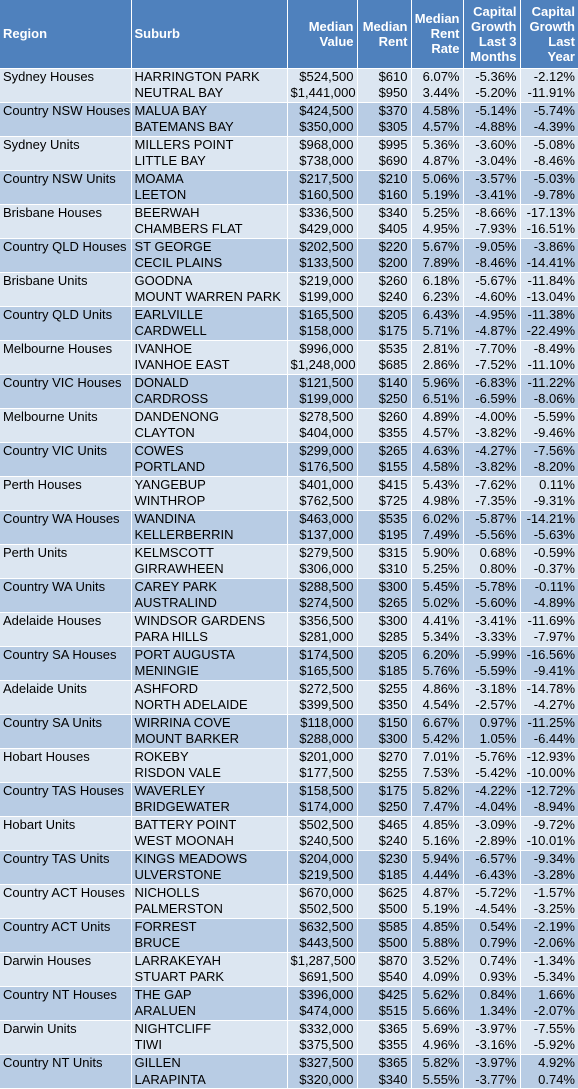 Image resolution: width=578 pixels, height=1089 pixels. Describe the element at coordinates (209, 654) in the screenshot. I see `cell-suburb: PORT AUGUSTA` at that location.